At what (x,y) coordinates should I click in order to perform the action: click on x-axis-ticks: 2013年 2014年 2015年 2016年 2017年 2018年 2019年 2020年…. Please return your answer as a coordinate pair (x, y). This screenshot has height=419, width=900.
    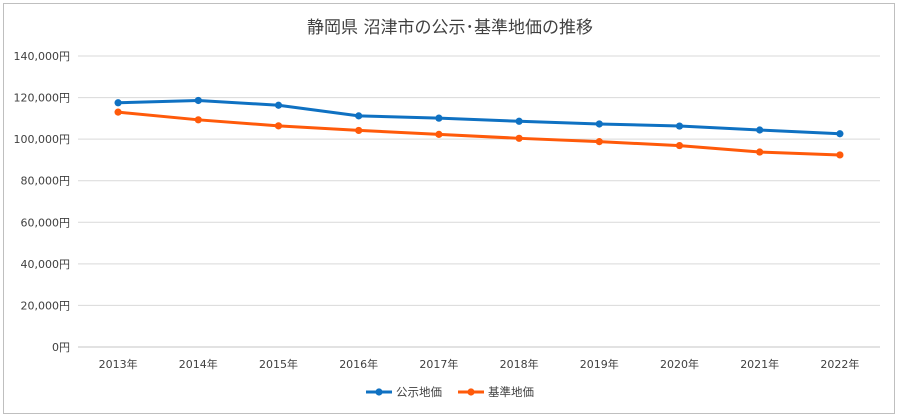
    Looking at the image, I should click on (479, 364).